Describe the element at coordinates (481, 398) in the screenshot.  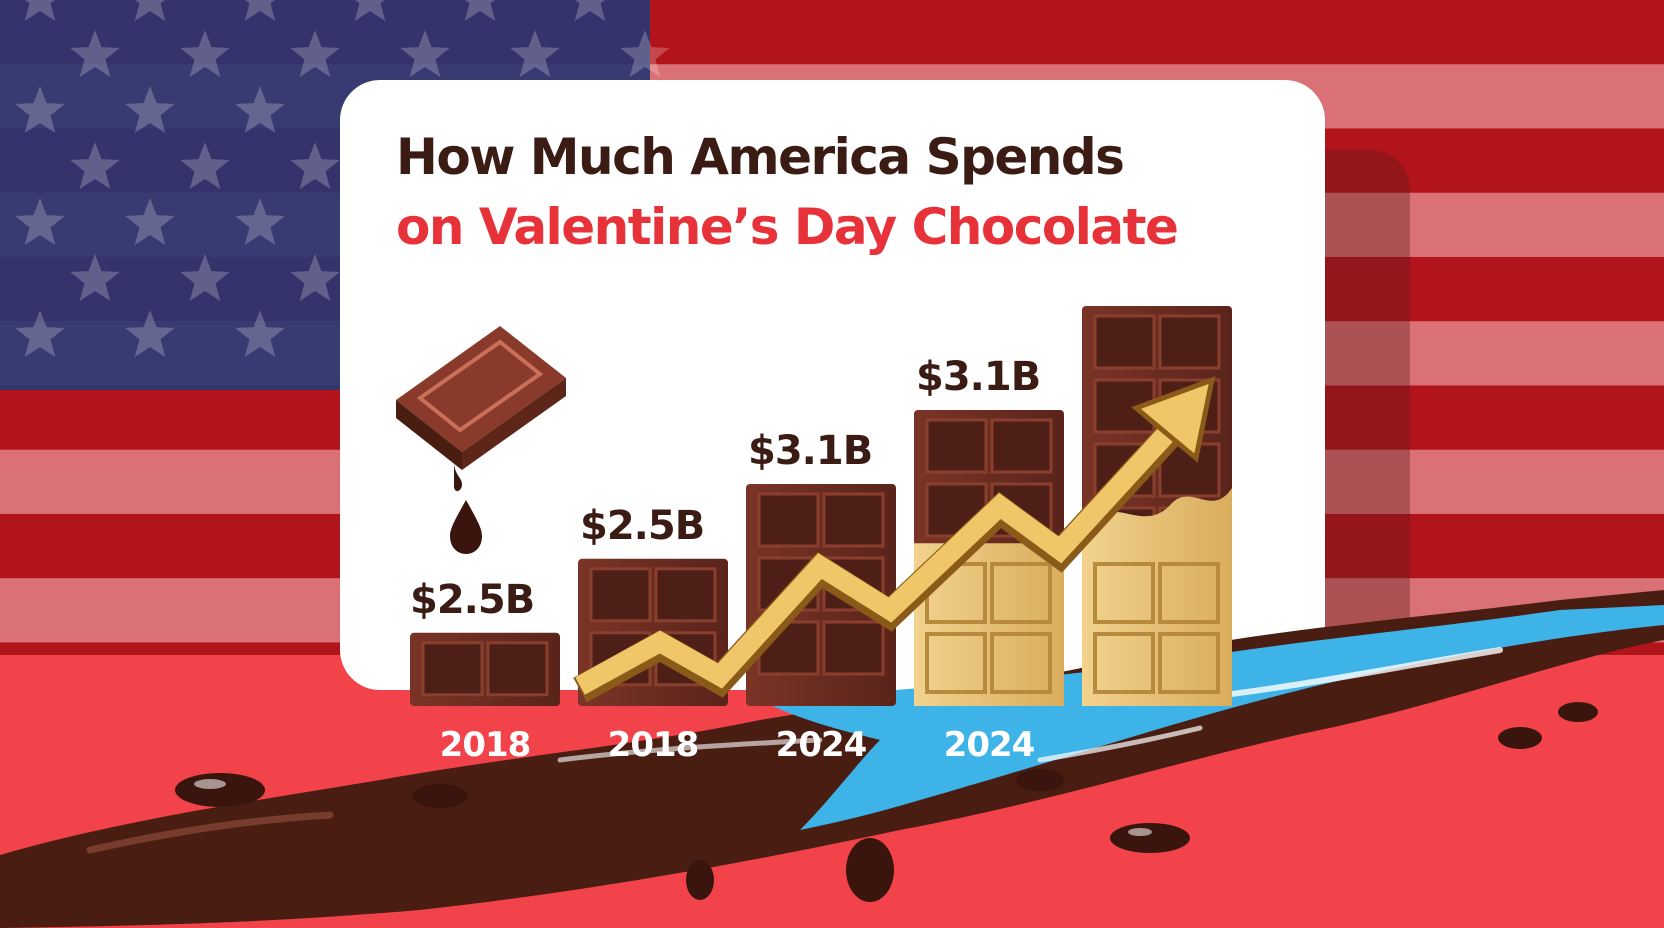
I see `chocolate-bar-icon` at that location.